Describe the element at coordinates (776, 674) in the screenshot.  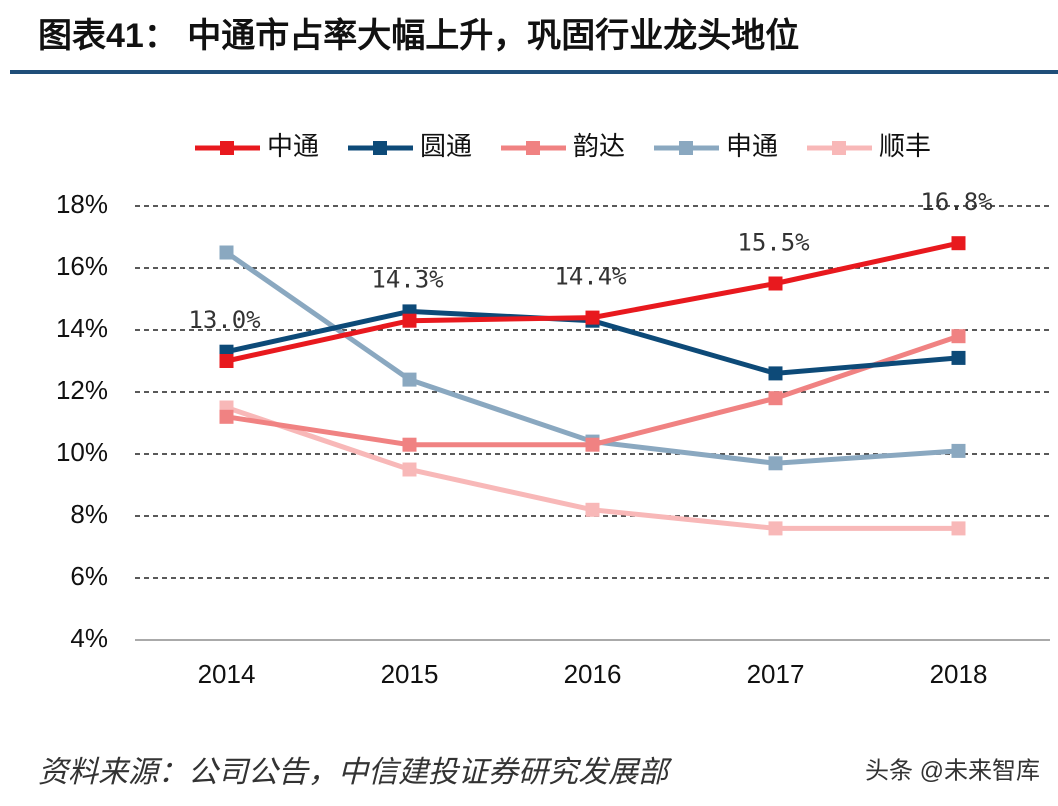
I see `x-tick-label: 2017` at that location.